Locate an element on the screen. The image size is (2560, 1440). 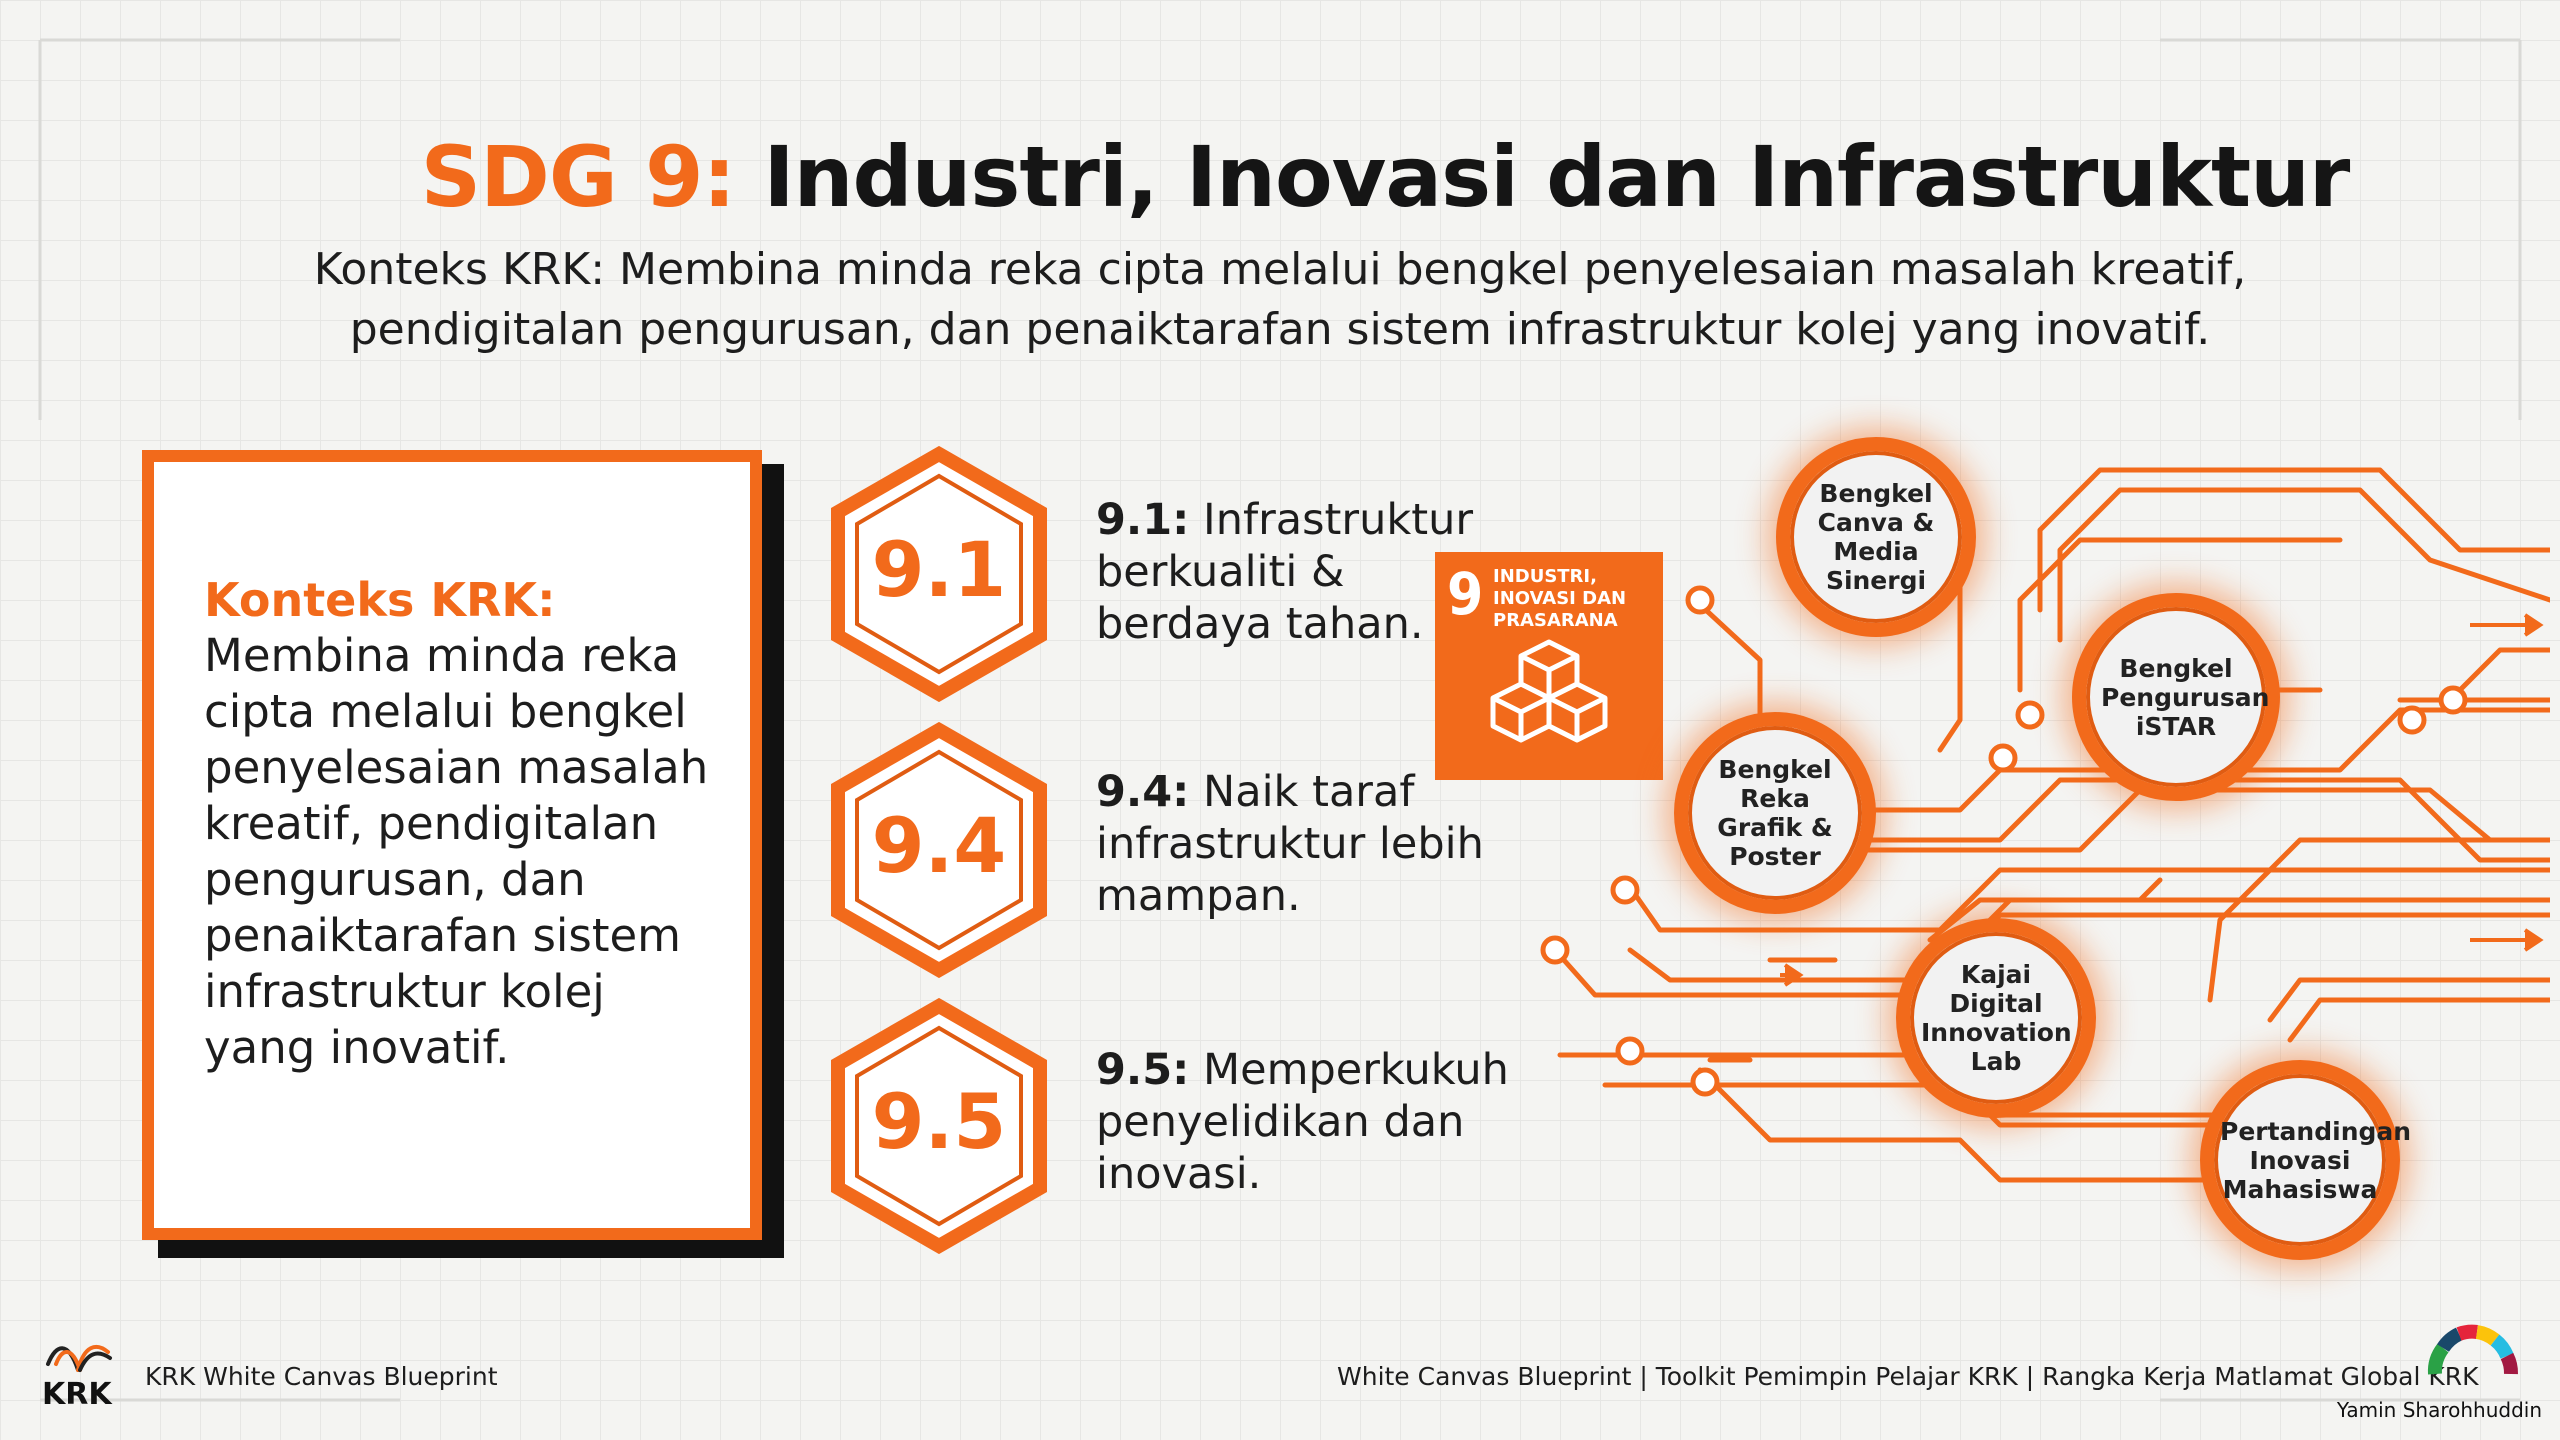
node-bengkel-canva: Bengkel Canva & Media Sinergi is located at coordinates (1876, 537).